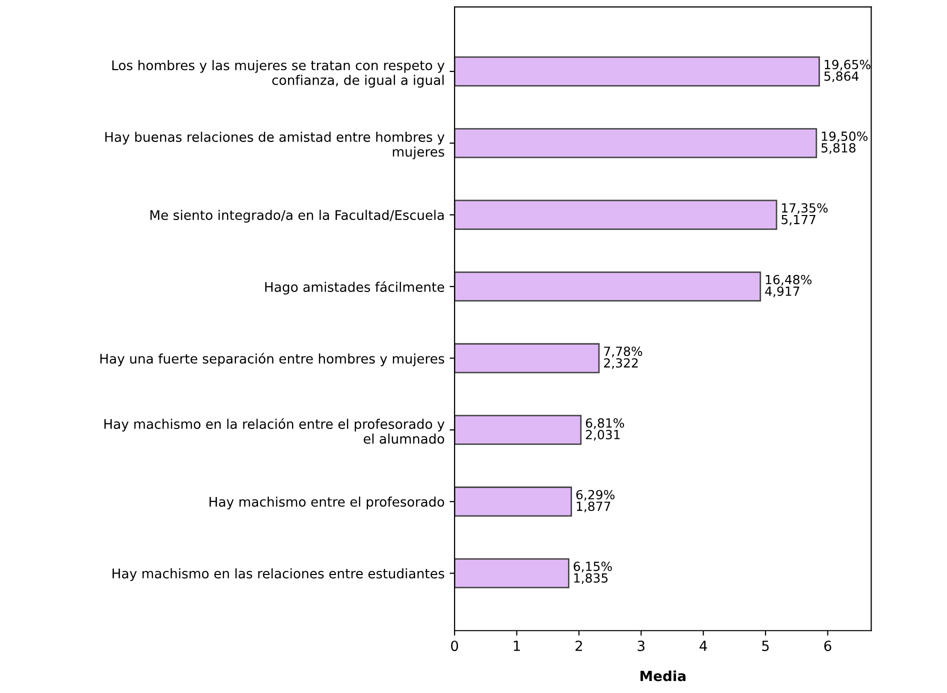 The height and width of the screenshot is (693, 947). I want to click on annotation: 19,50% 5,818, so click(845, 143).